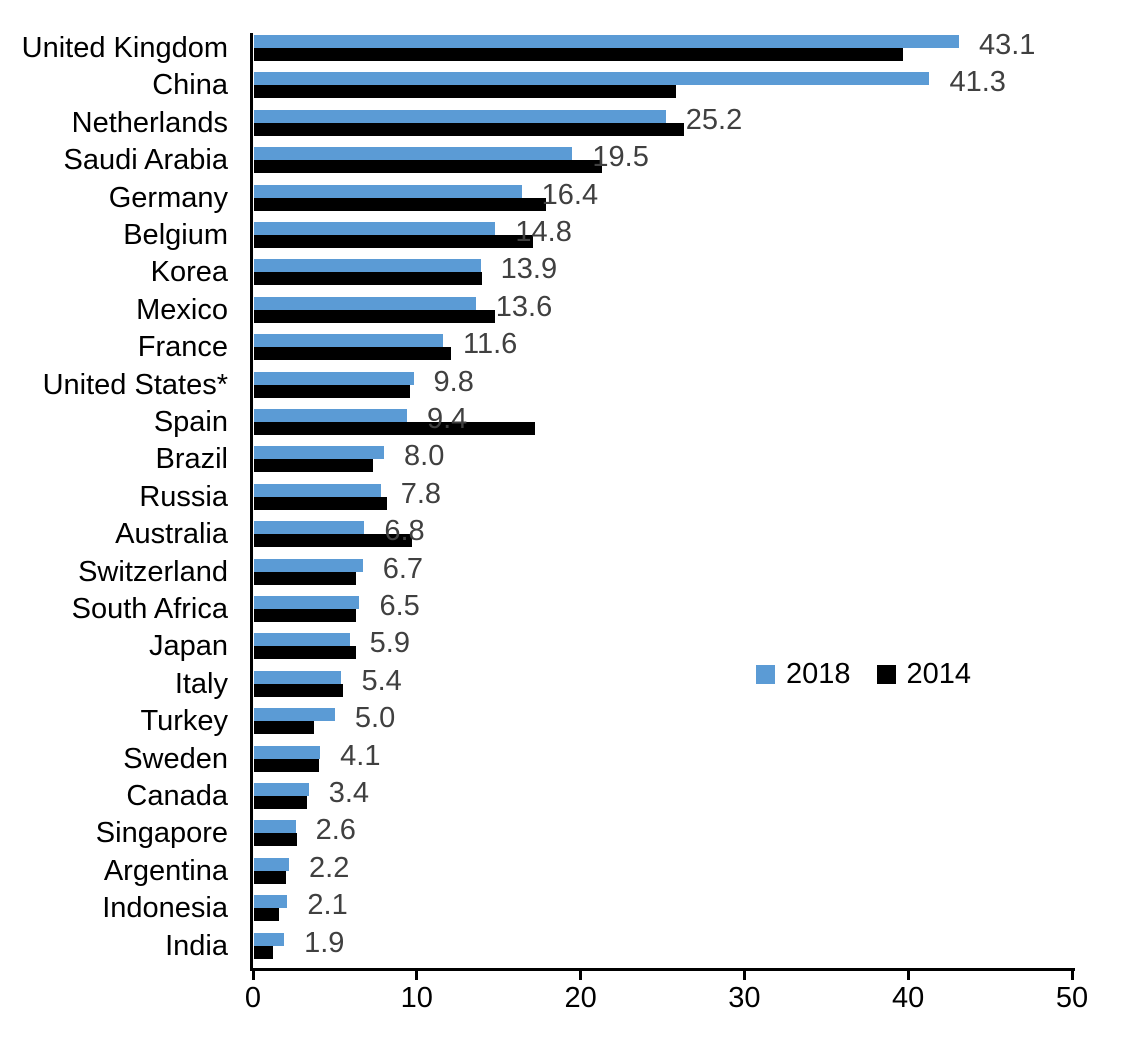 Image resolution: width=1123 pixels, height=1041 pixels. I want to click on category-label: South Africa, so click(149, 609).